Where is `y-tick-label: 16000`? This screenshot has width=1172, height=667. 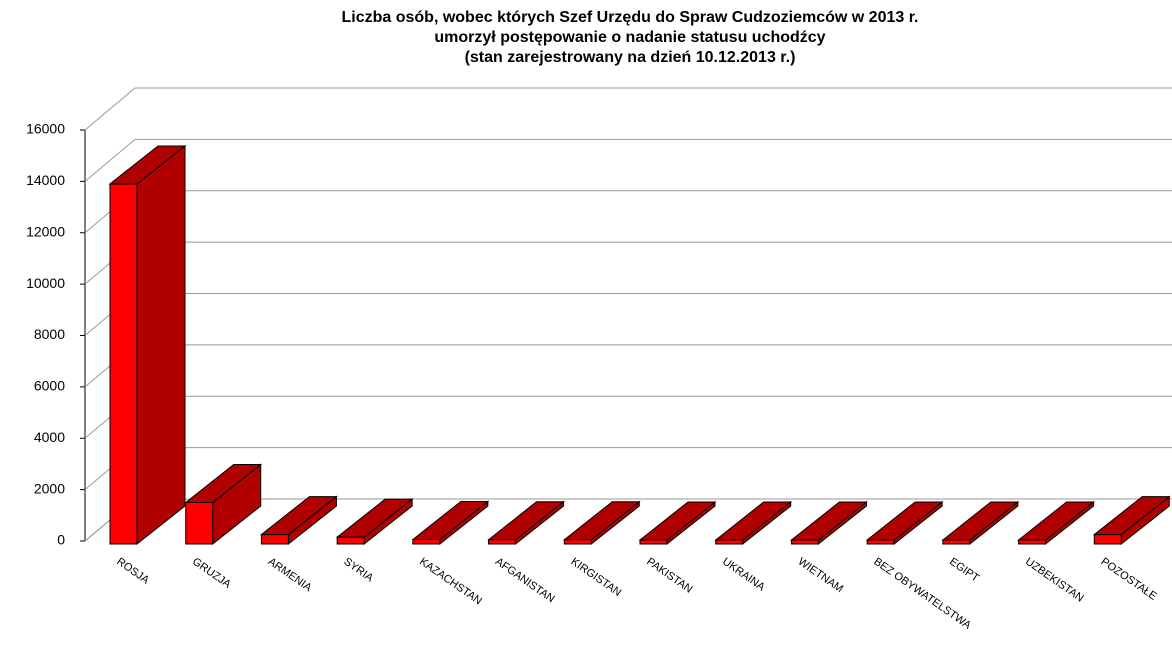 y-tick-label: 16000 is located at coordinates (45, 129).